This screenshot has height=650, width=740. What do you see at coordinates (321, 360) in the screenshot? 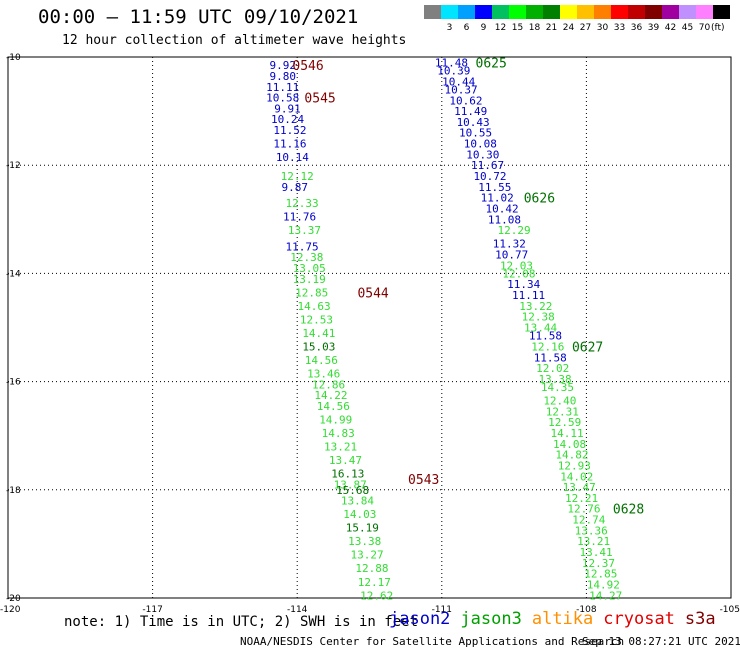
I see `wave-height-label: 14.56` at bounding box center [321, 360].